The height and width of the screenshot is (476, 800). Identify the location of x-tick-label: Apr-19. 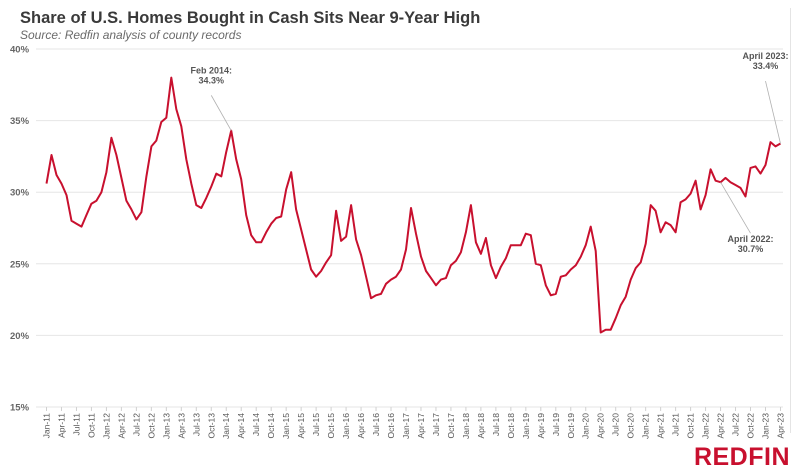
(541, 426).